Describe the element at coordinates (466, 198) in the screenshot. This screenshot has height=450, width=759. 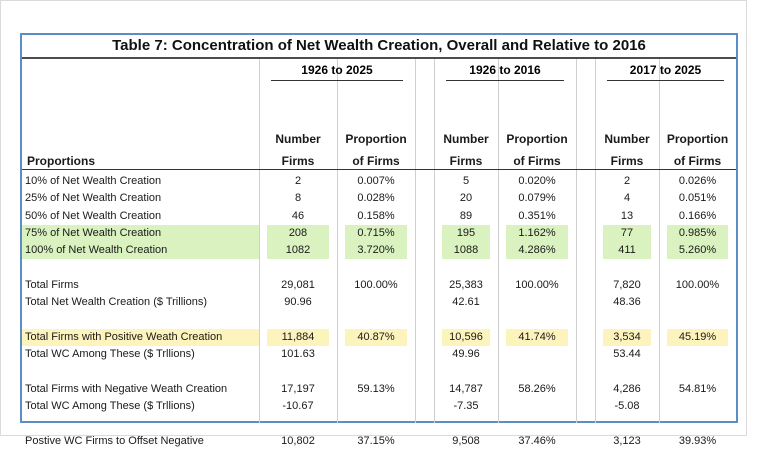
I see `table-cell: 20` at that location.